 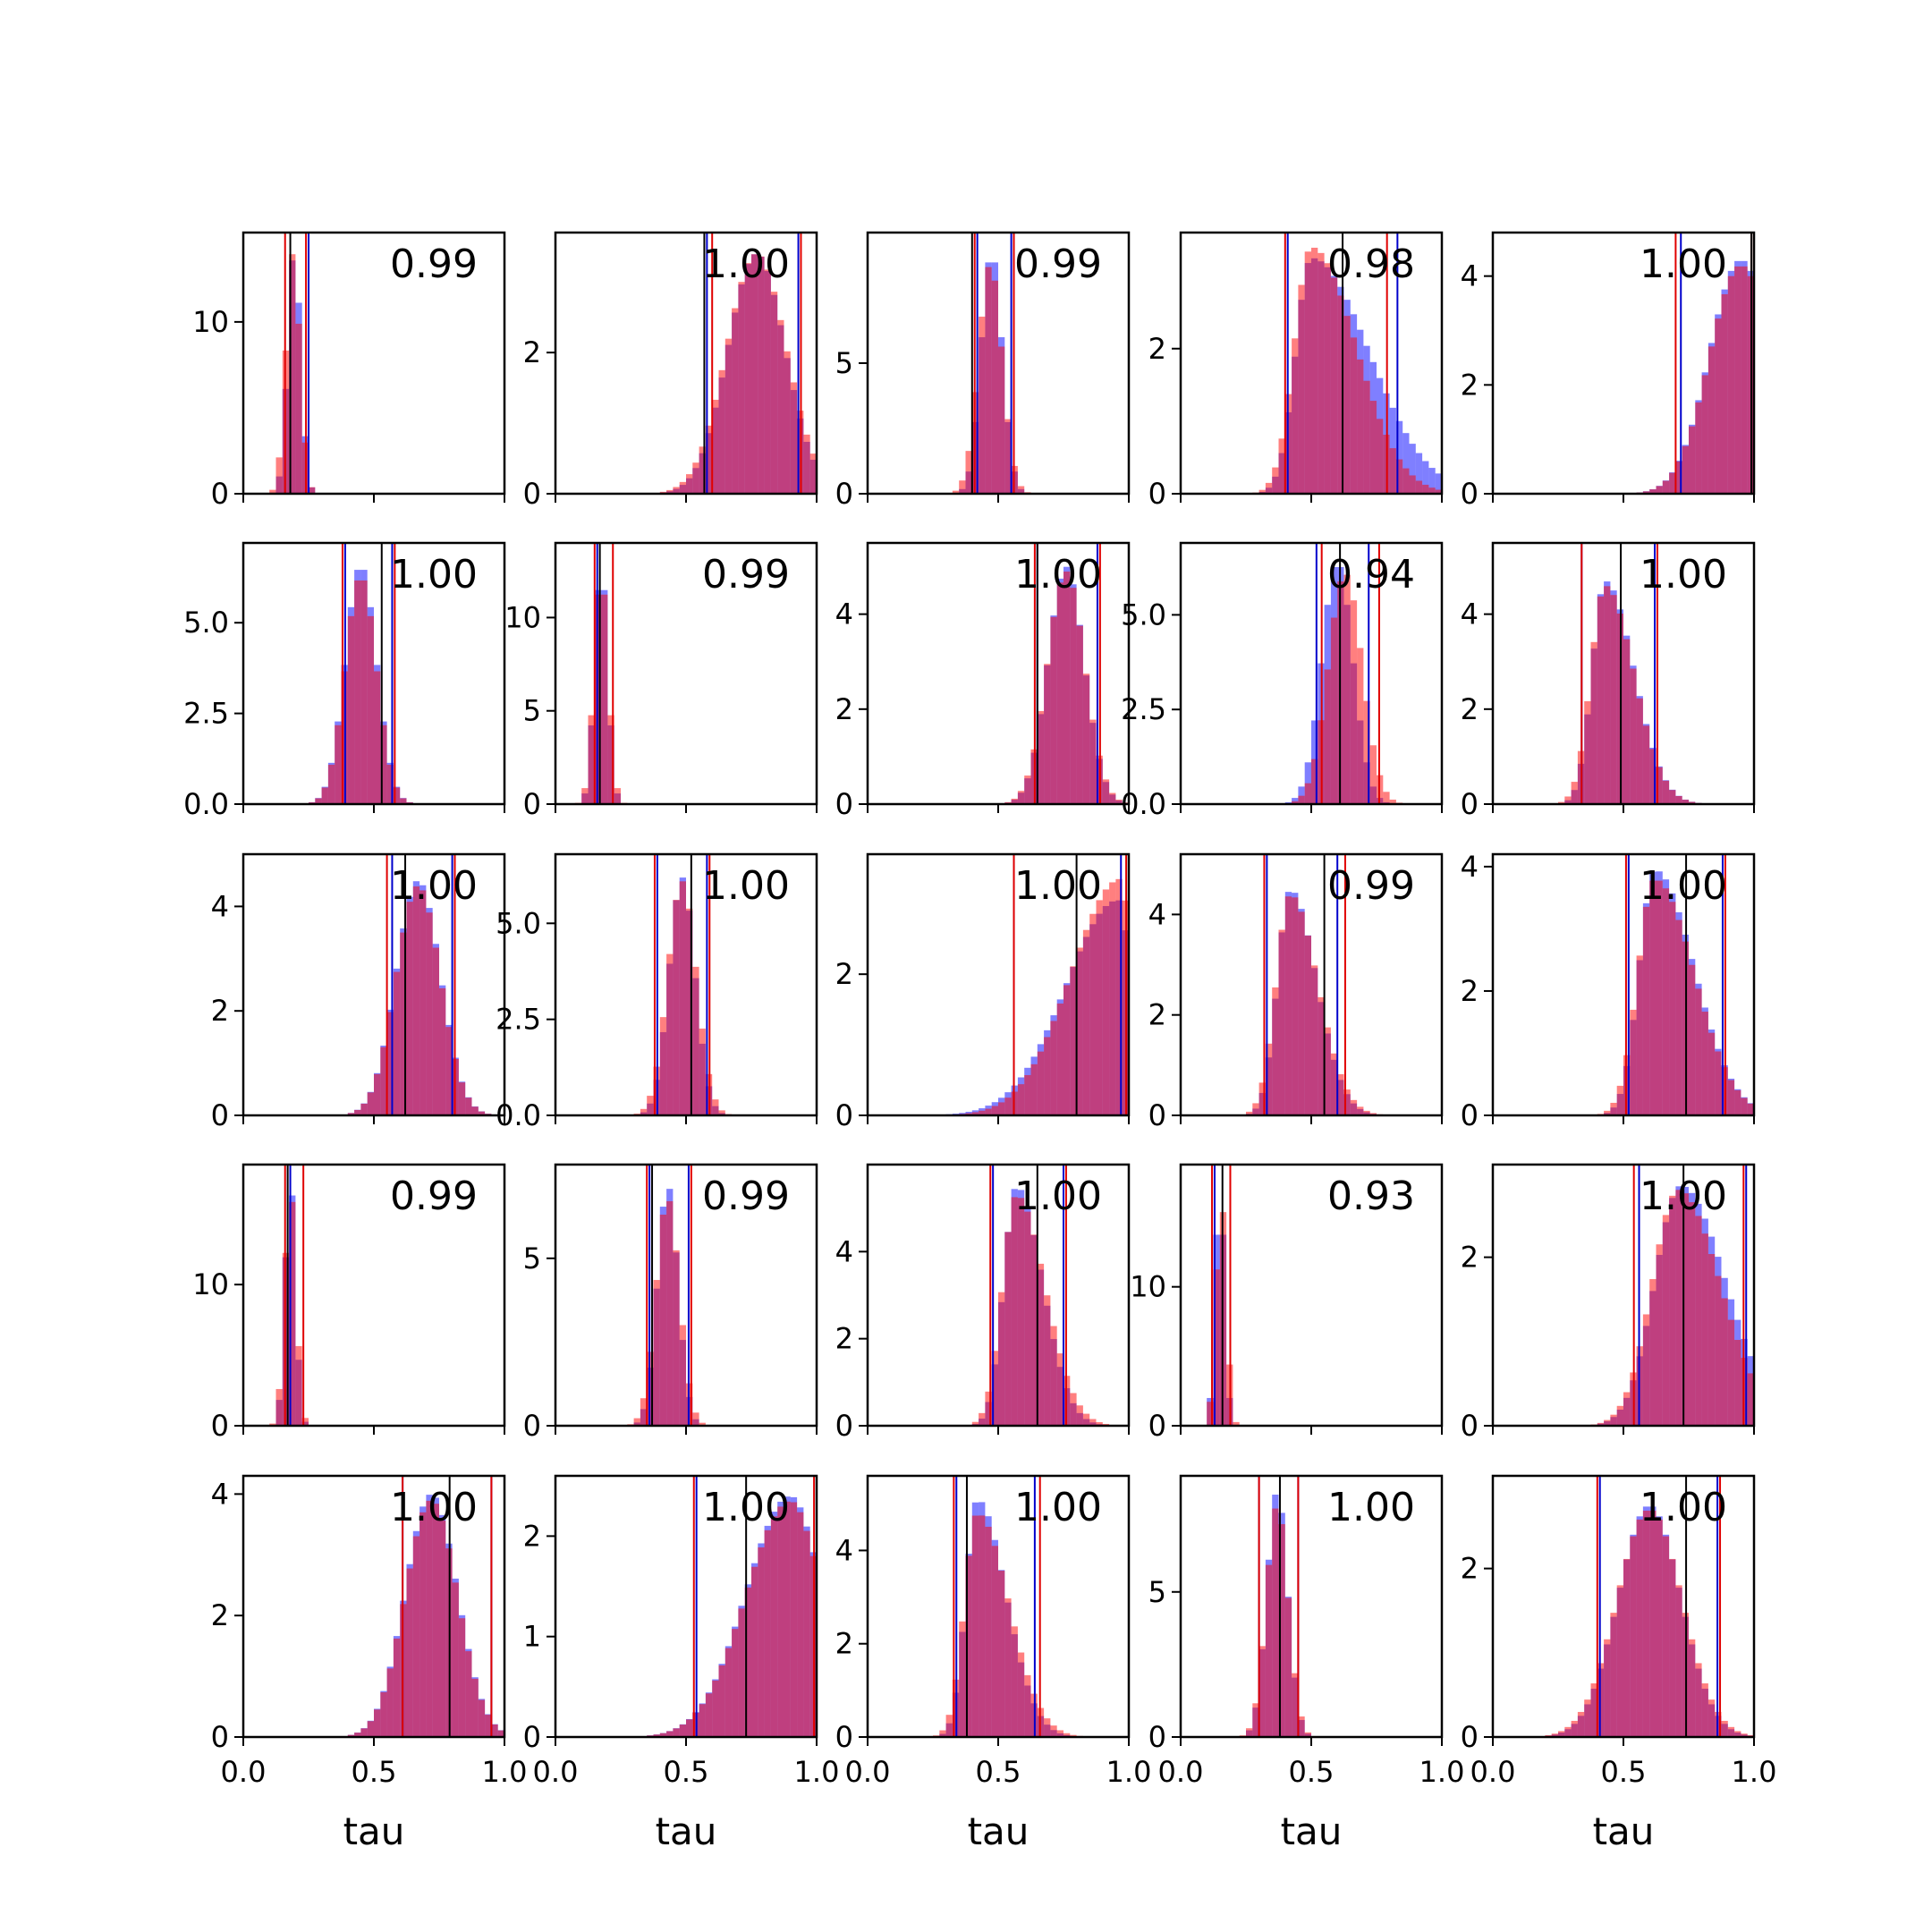 What do you see at coordinates (1312, 1772) in the screenshot?
I see `x-tick-label: 0.5` at bounding box center [1312, 1772].